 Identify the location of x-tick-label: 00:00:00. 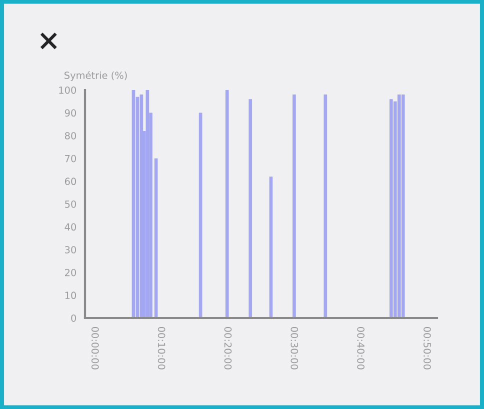
(95, 348).